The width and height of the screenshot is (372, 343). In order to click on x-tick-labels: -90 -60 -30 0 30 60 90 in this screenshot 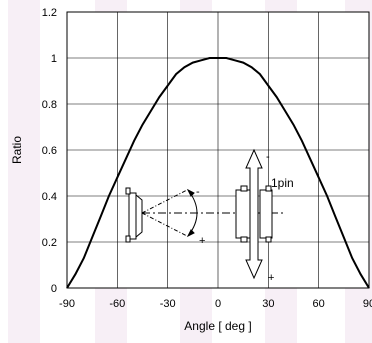, I will do `click(215, 304)`.